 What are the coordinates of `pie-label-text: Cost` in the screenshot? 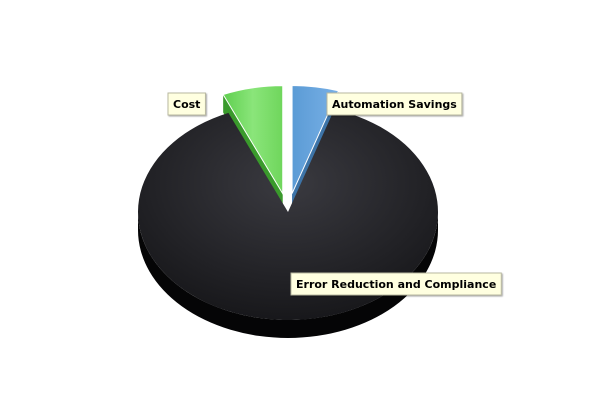 It's located at (186, 104).